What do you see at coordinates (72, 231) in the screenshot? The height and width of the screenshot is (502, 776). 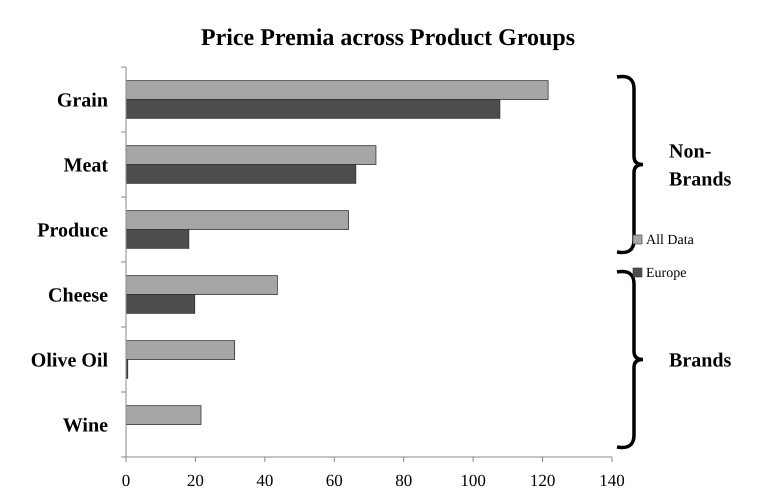 I see `y-tick-label: Produce` at bounding box center [72, 231].